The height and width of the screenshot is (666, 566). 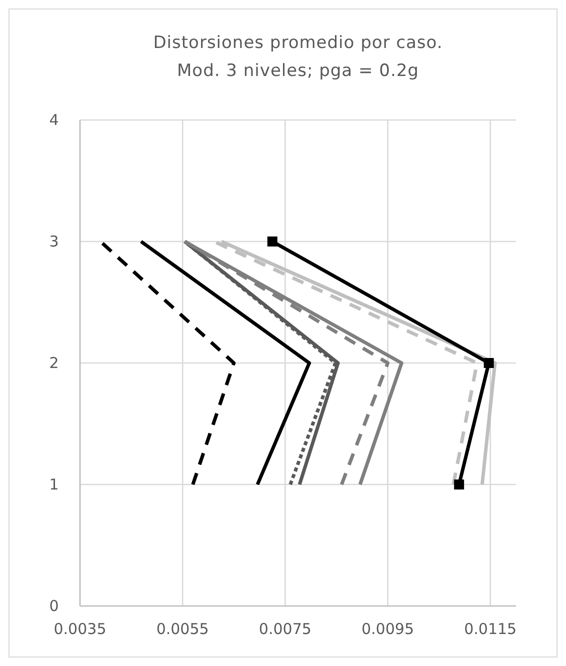 What do you see at coordinates (388, 629) in the screenshot?
I see `x-tick-label: 0.0095` at bounding box center [388, 629].